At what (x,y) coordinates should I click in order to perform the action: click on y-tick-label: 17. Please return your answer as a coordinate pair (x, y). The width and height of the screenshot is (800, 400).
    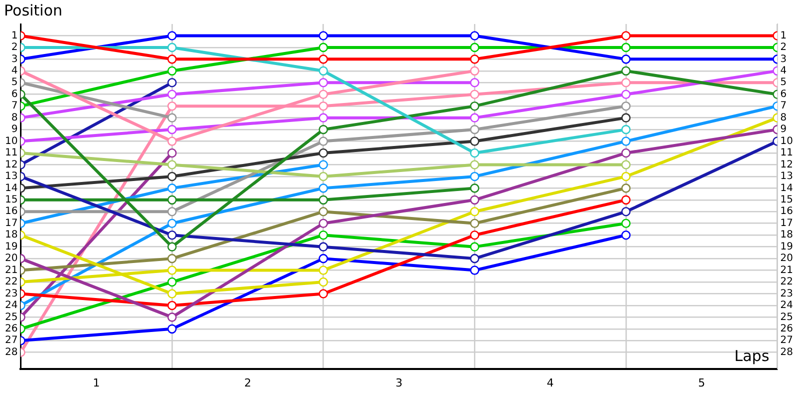
    Looking at the image, I should click on (11, 223).